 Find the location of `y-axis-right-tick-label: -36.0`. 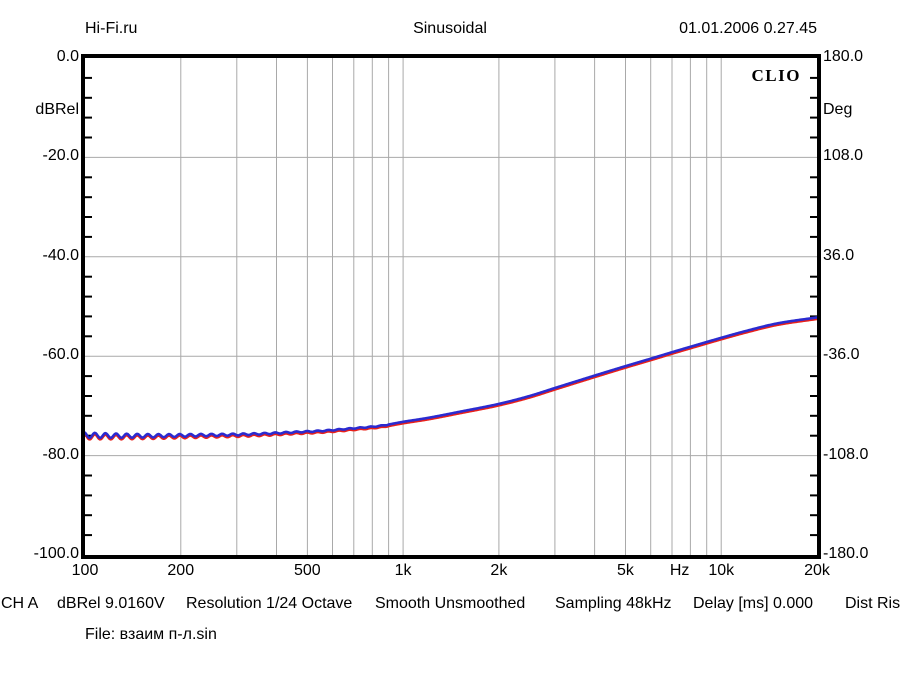

y-axis-right-tick-label: -36.0 is located at coordinates (841, 355).